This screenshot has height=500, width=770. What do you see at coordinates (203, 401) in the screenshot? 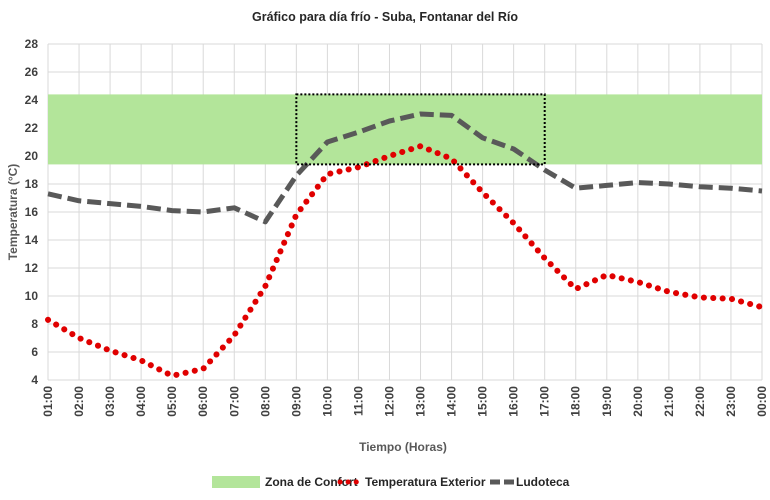
I see `x-tick-label: 06:00` at bounding box center [203, 401].